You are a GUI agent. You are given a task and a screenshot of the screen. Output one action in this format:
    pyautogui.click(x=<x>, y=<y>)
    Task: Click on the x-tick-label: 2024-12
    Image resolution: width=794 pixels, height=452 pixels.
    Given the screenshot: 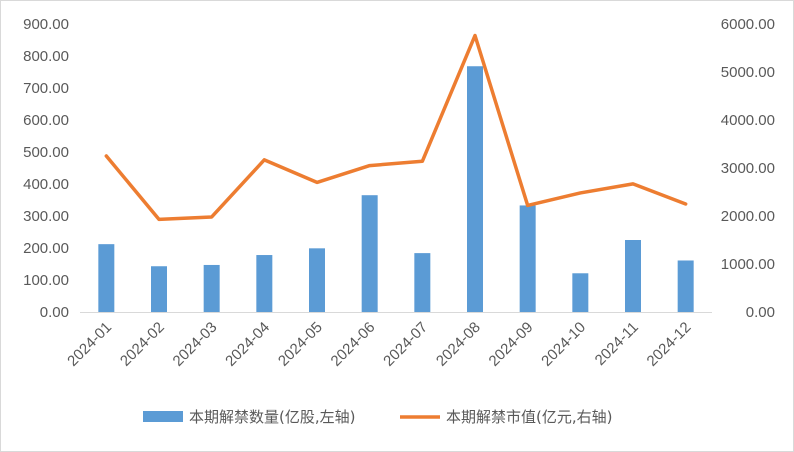 What is the action you would take?
    pyautogui.click(x=669, y=344)
    